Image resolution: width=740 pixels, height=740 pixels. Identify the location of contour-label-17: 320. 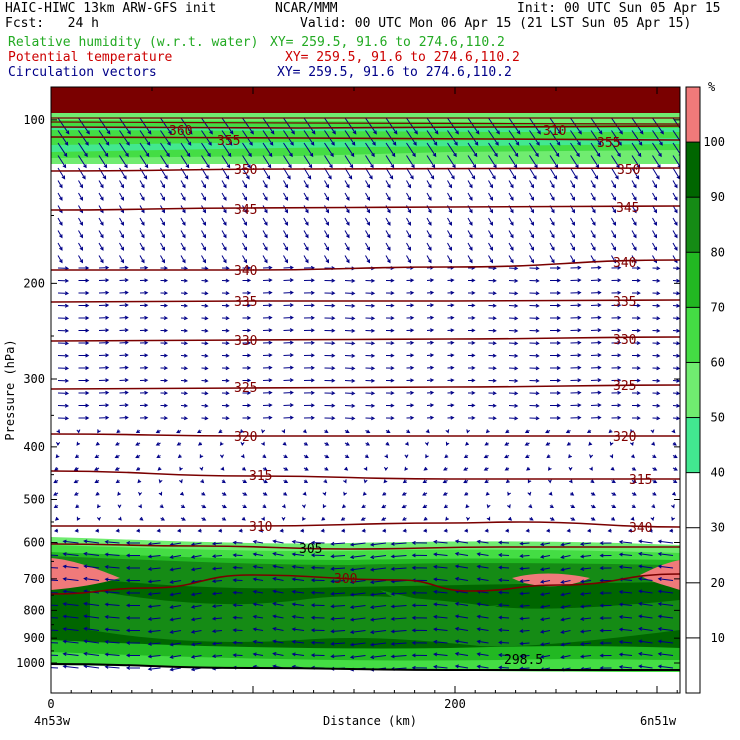
(624, 437).